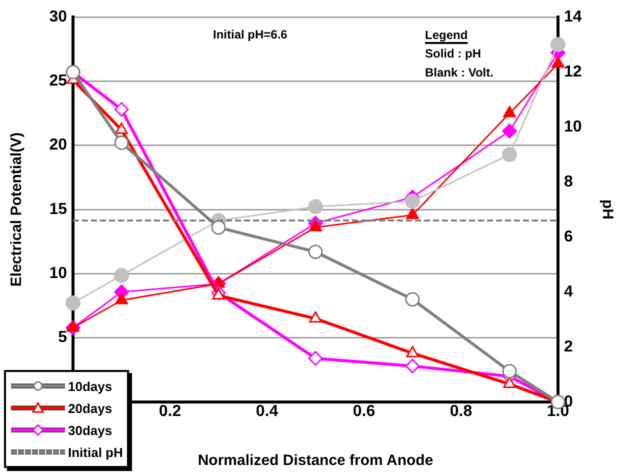  I want to click on y2-tick-label: 8, so click(568, 181).